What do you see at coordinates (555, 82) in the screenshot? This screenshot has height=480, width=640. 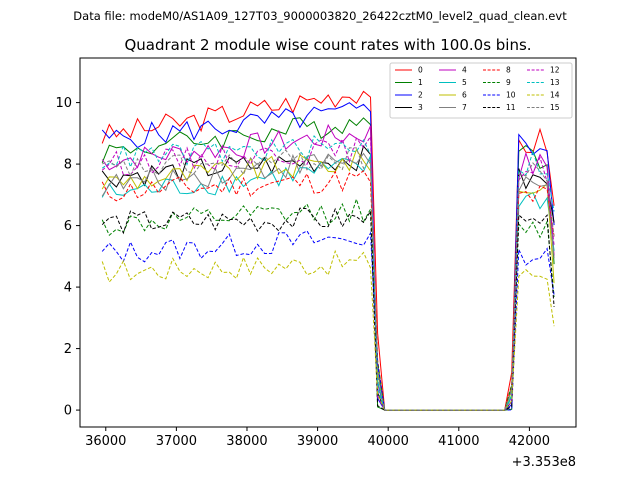 I see `legend-label-13: 13` at bounding box center [555, 82].